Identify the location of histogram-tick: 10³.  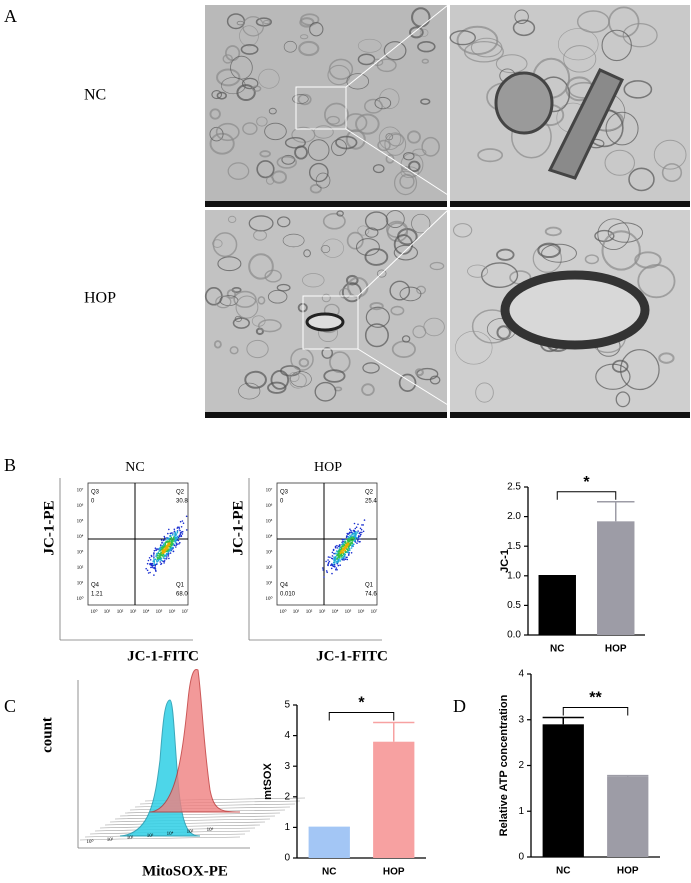
(150, 836).